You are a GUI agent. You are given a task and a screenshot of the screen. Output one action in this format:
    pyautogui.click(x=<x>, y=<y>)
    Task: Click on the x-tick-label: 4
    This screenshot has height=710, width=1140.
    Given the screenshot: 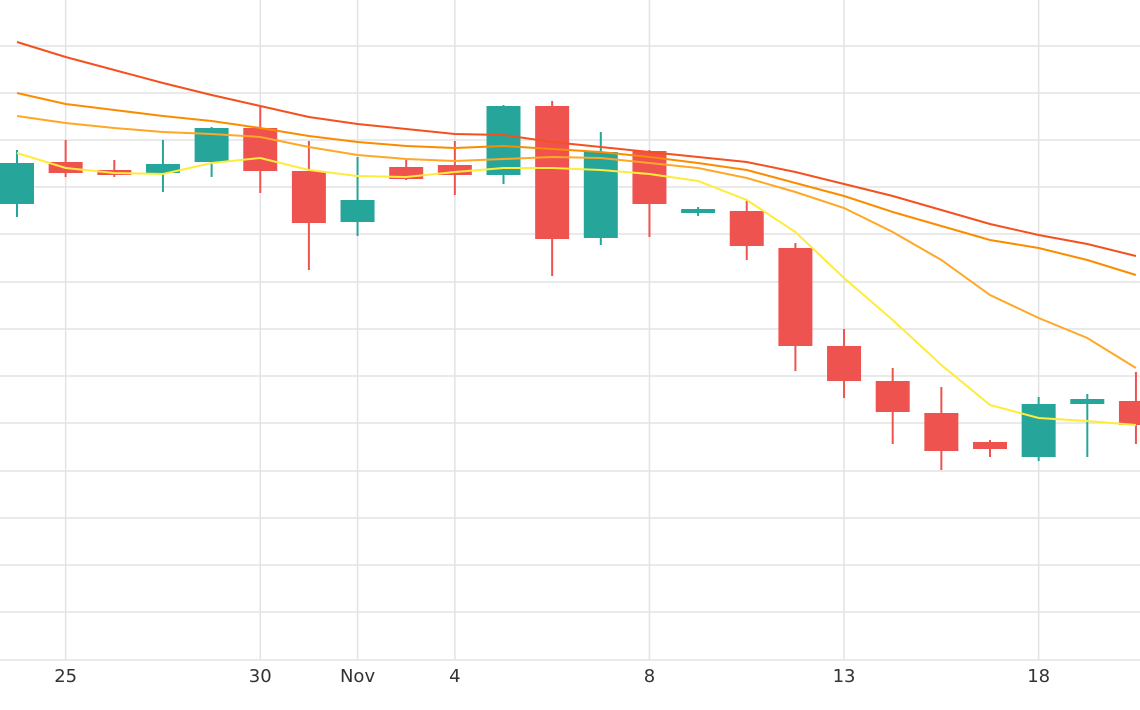 What is the action you would take?
    pyautogui.click(x=454, y=676)
    